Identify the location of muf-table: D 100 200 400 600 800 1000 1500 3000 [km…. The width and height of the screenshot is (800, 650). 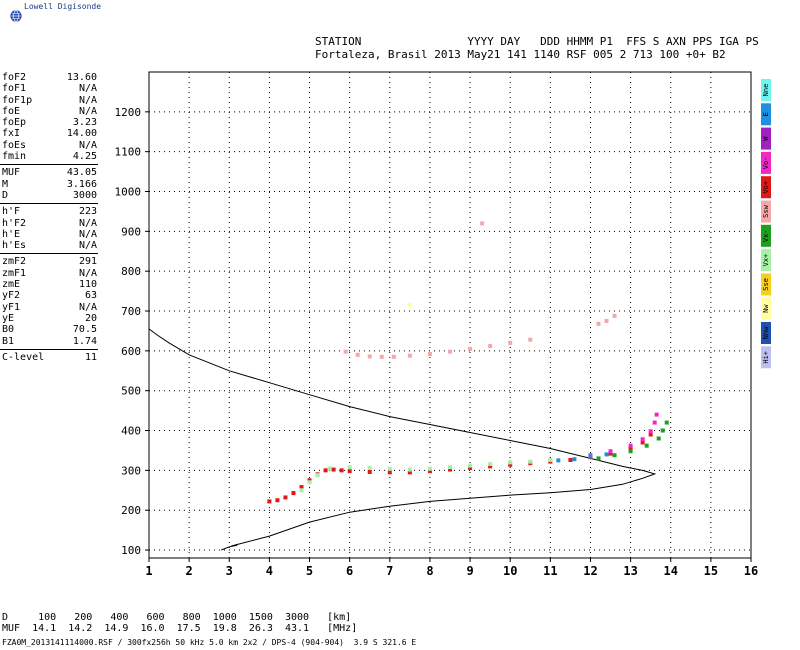
(179, 623).